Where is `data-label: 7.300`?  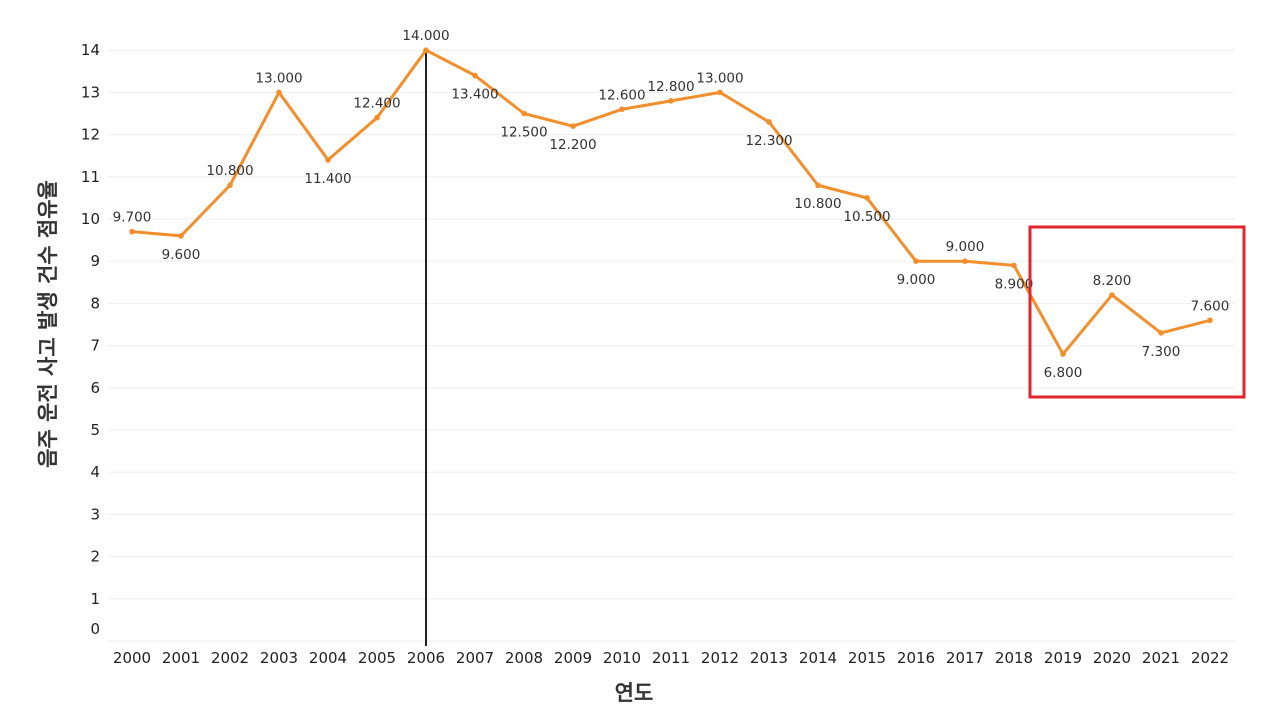
data-label: 7.300 is located at coordinates (1161, 352).